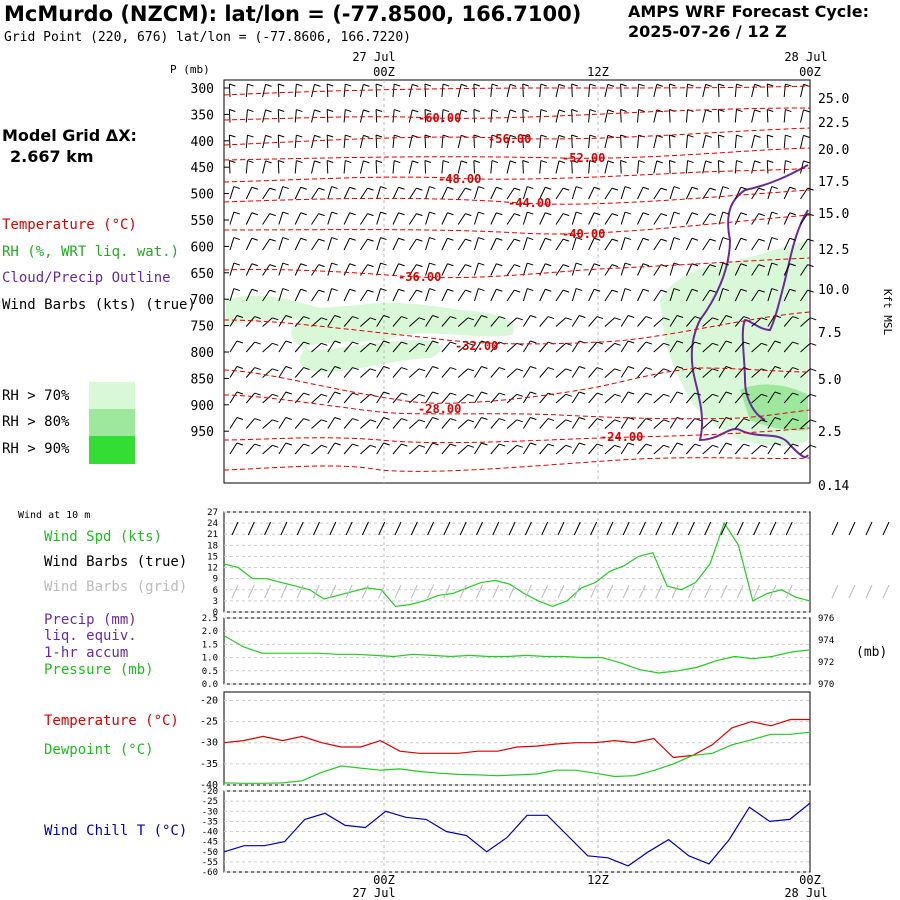  I want to click on model-grid-title: Model Grid ΔX:, so click(69, 135).